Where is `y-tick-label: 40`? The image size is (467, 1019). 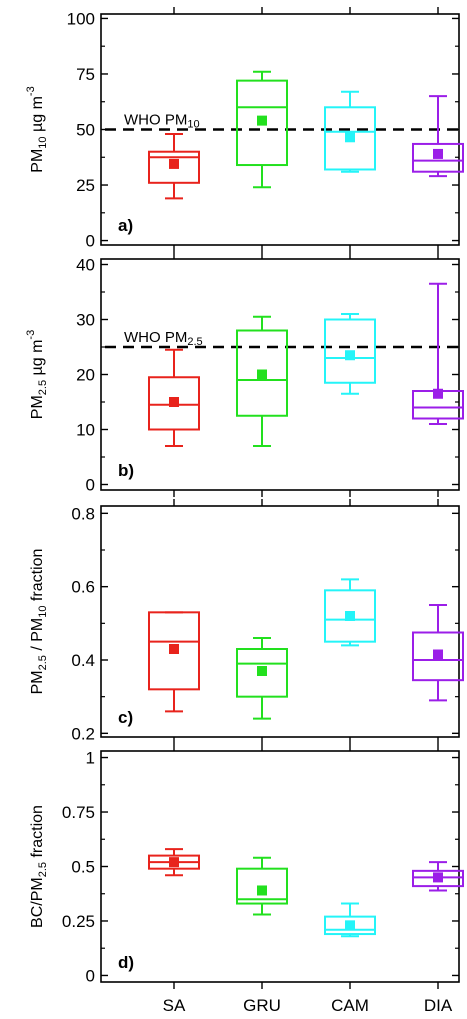
y-tick-label: 40 is located at coordinates (85, 265).